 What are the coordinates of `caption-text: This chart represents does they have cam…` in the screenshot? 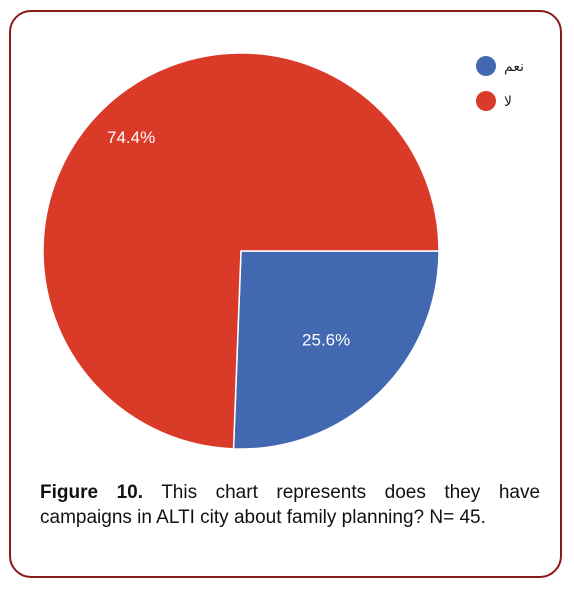 It's located at (290, 505).